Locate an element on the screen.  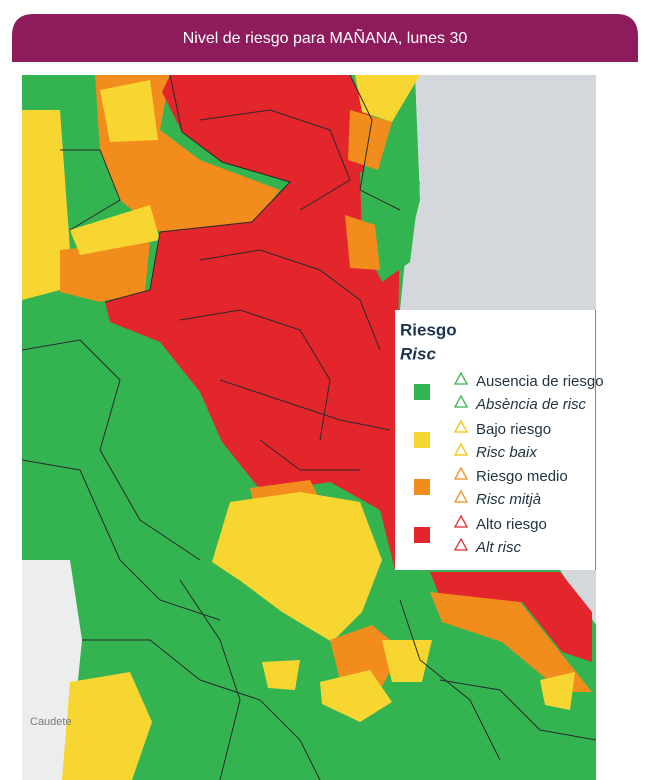
red-zone is located at coordinates (511, 617).